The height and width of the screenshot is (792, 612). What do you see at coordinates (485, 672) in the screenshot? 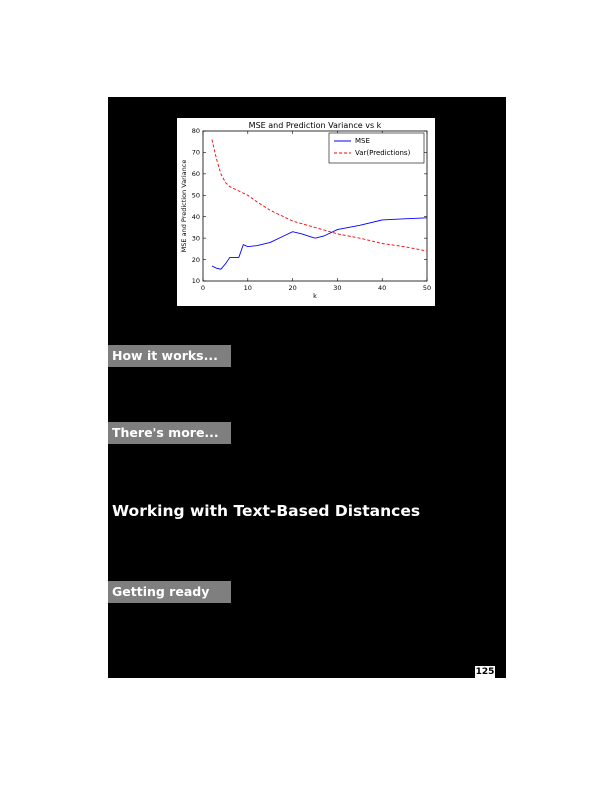
I see `page-number: 125` at bounding box center [485, 672].